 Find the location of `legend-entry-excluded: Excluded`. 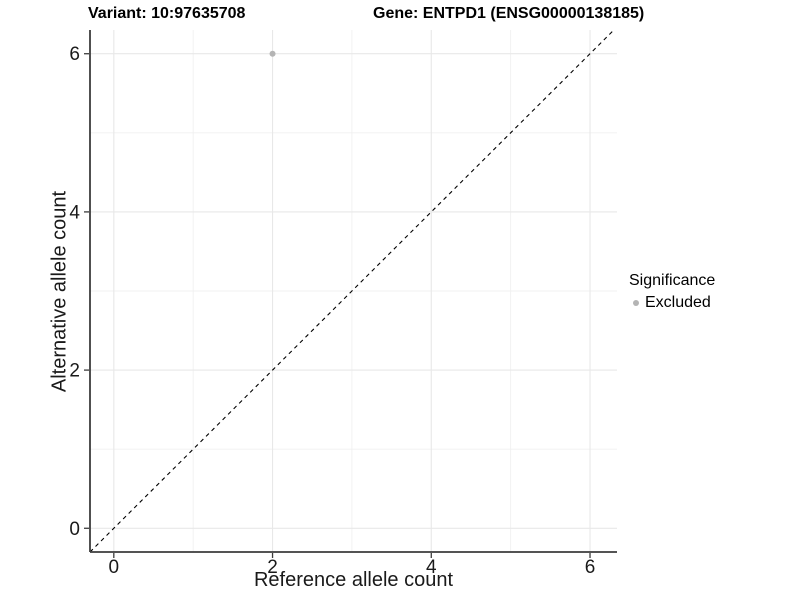

legend-entry-excluded: Excluded is located at coordinates (672, 302).